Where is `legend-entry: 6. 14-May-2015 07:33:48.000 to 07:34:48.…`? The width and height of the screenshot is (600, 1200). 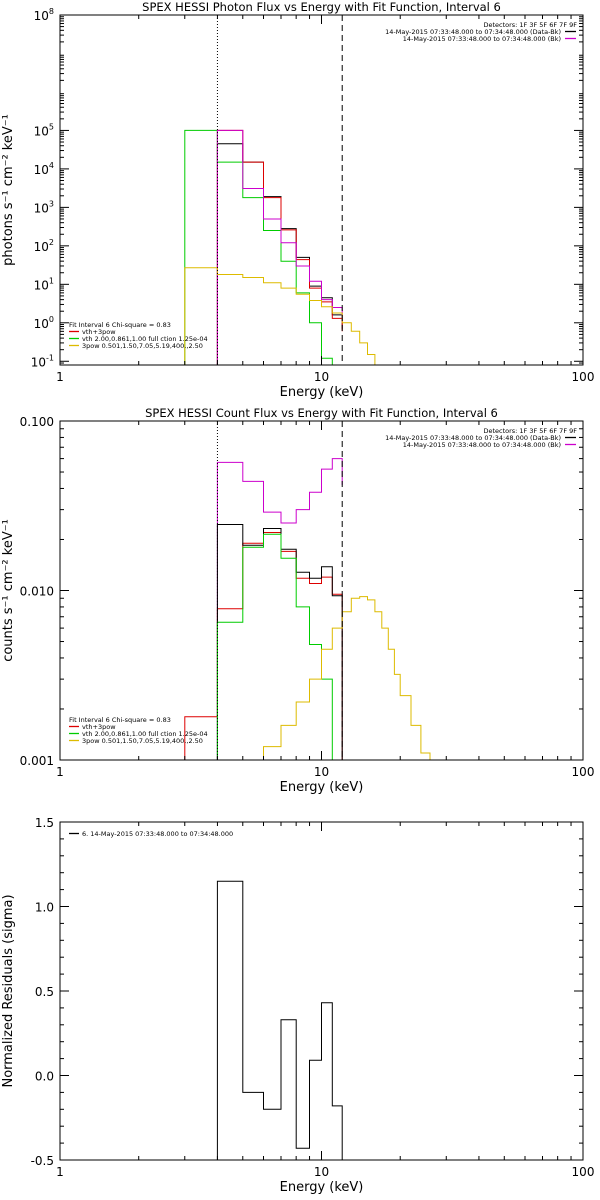
legend-entry: 6. 14-May-2015 07:33:48.000 to 07:34:48.… is located at coordinates (157, 834).